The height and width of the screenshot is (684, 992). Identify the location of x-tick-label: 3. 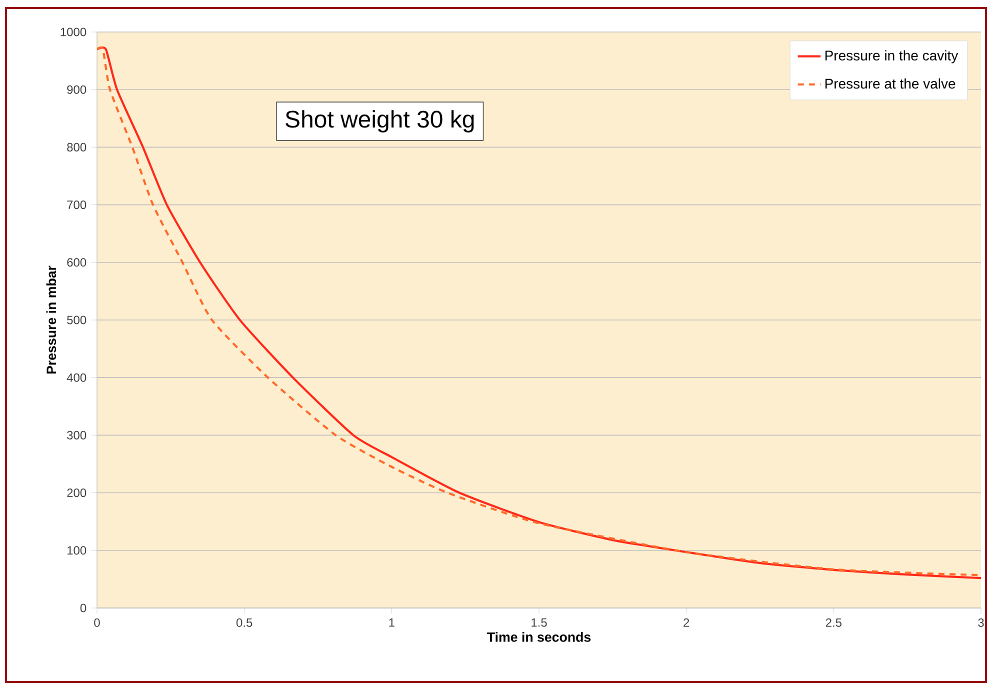
(981, 622).